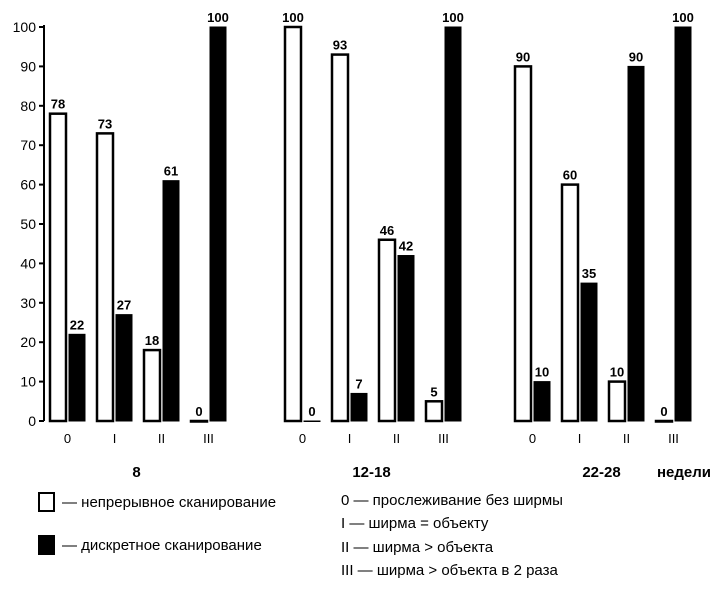 This screenshot has height=594, width=716. Describe the element at coordinates (46, 545) in the screenshot. I see `legend-swatch-discrete` at that location.